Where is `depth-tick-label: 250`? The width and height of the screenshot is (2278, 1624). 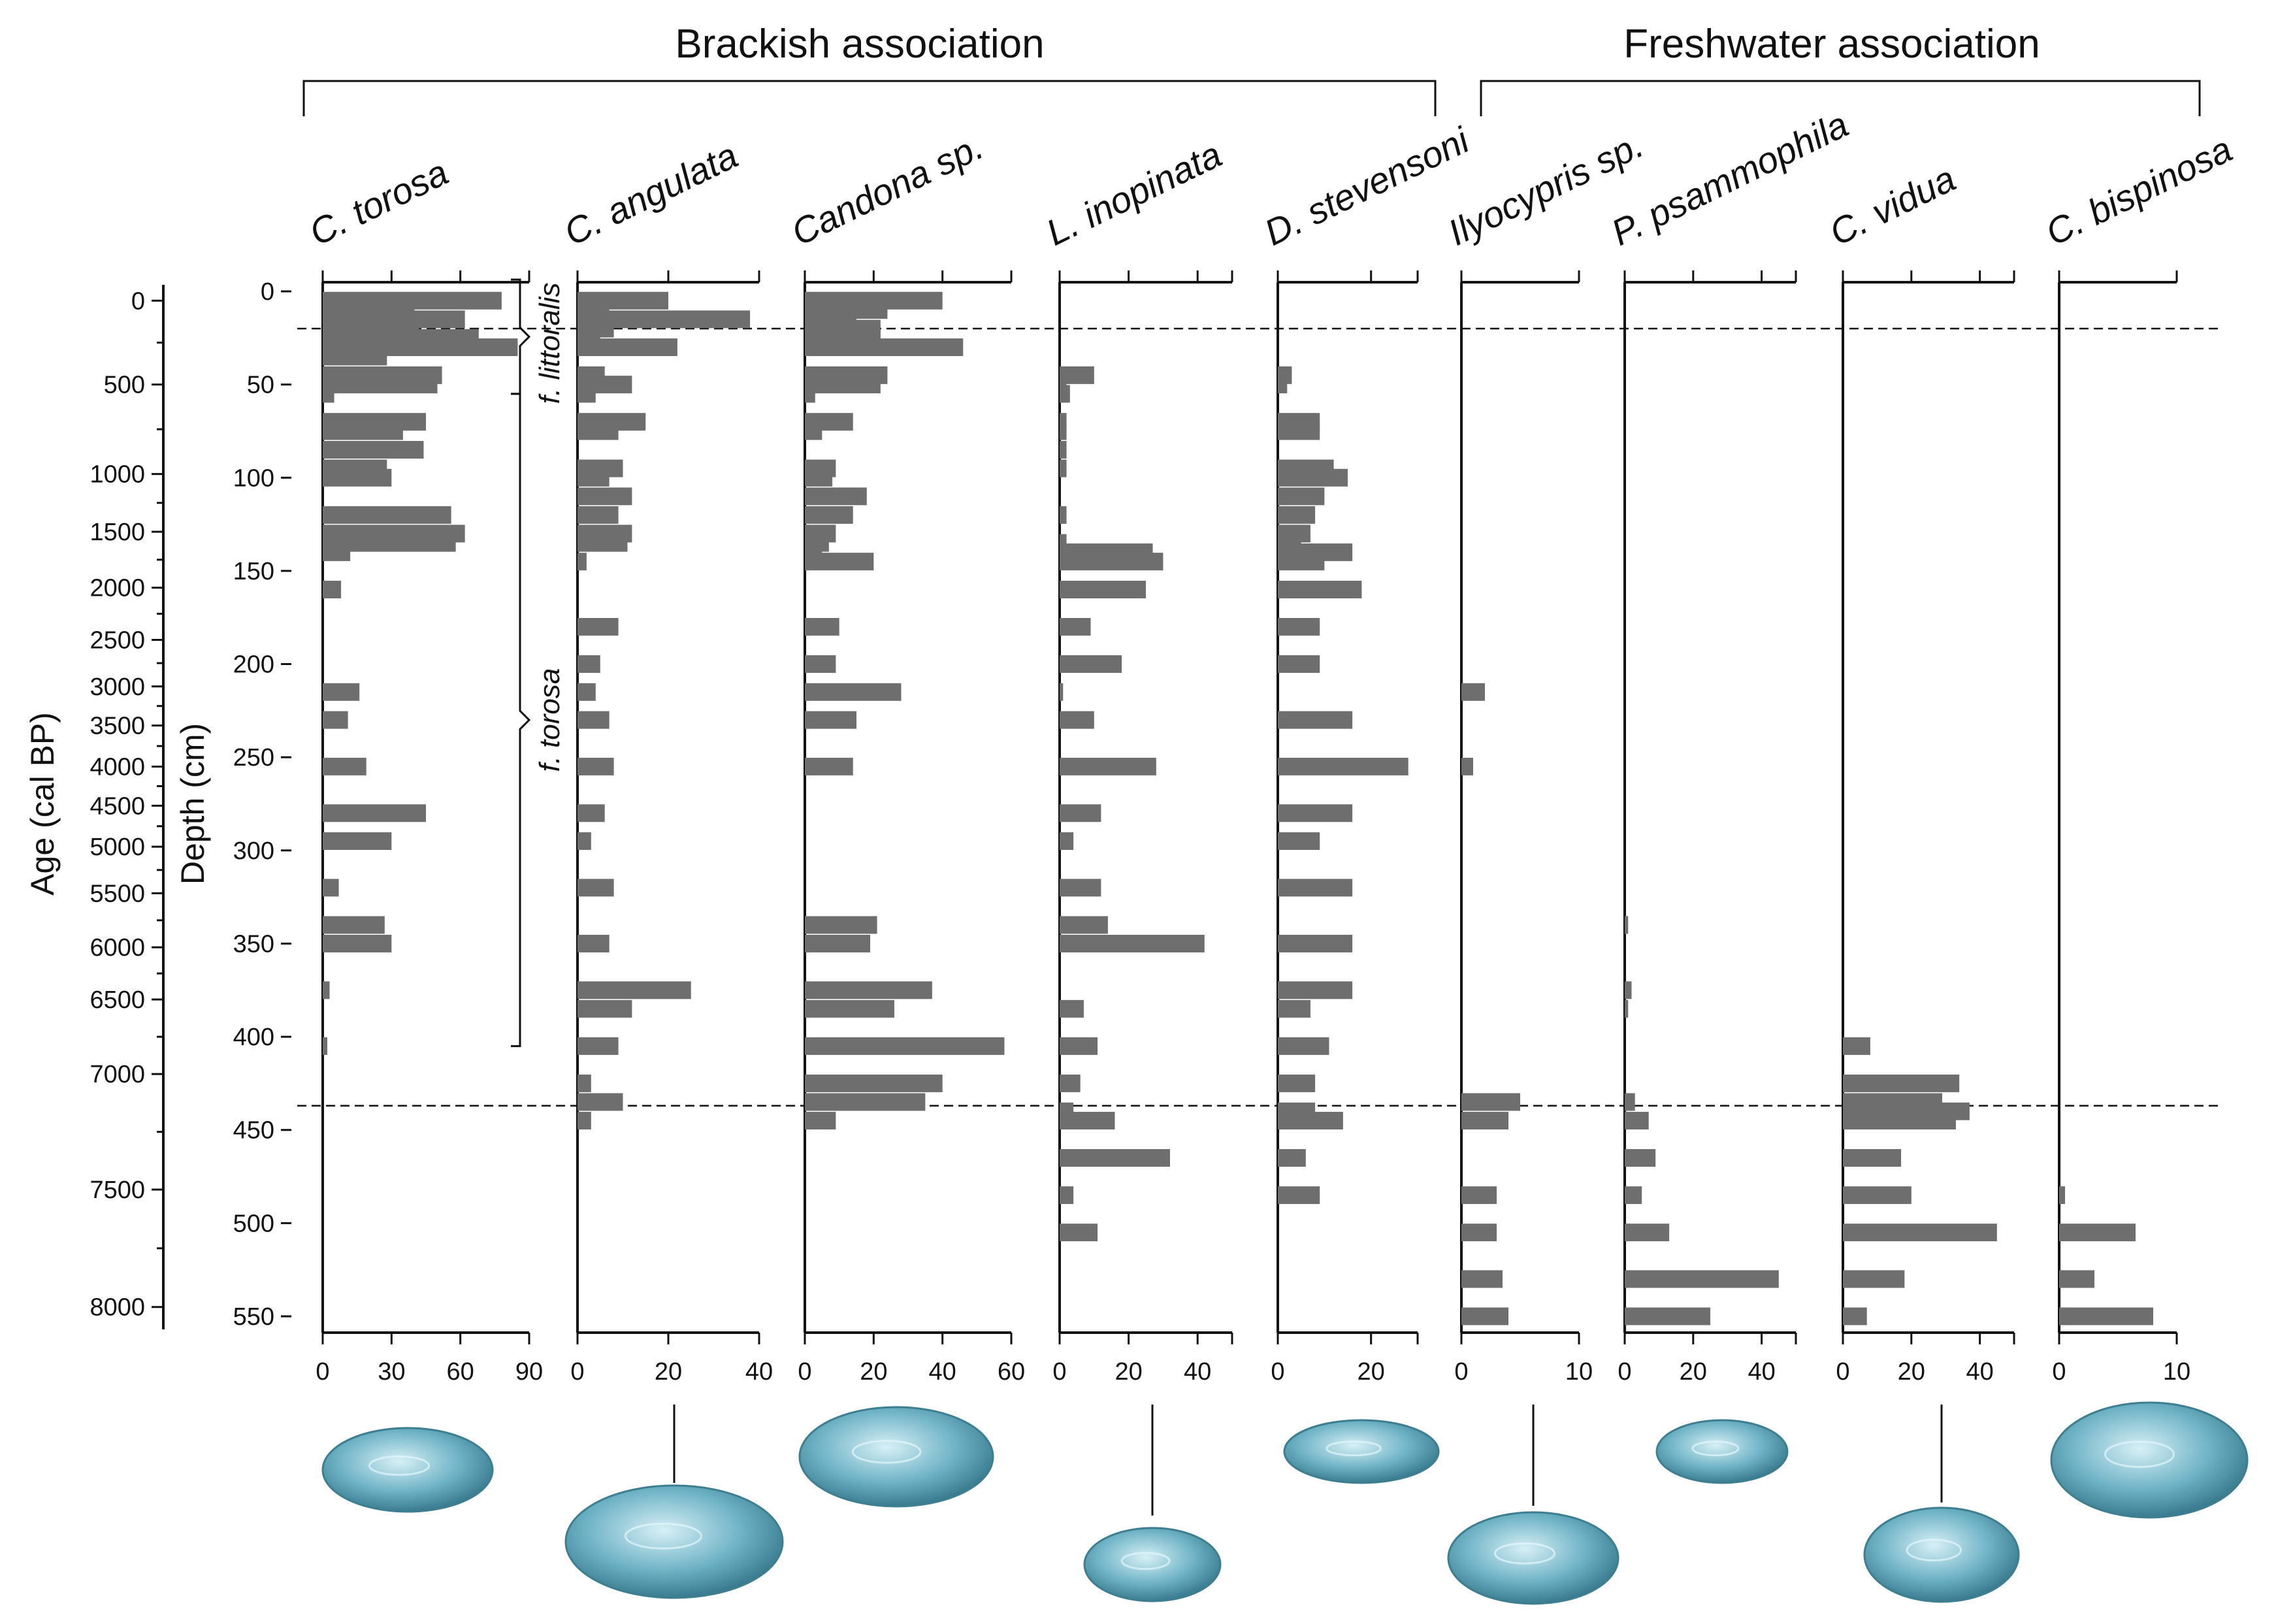 depth-tick-label: 250 is located at coordinates (254, 757).